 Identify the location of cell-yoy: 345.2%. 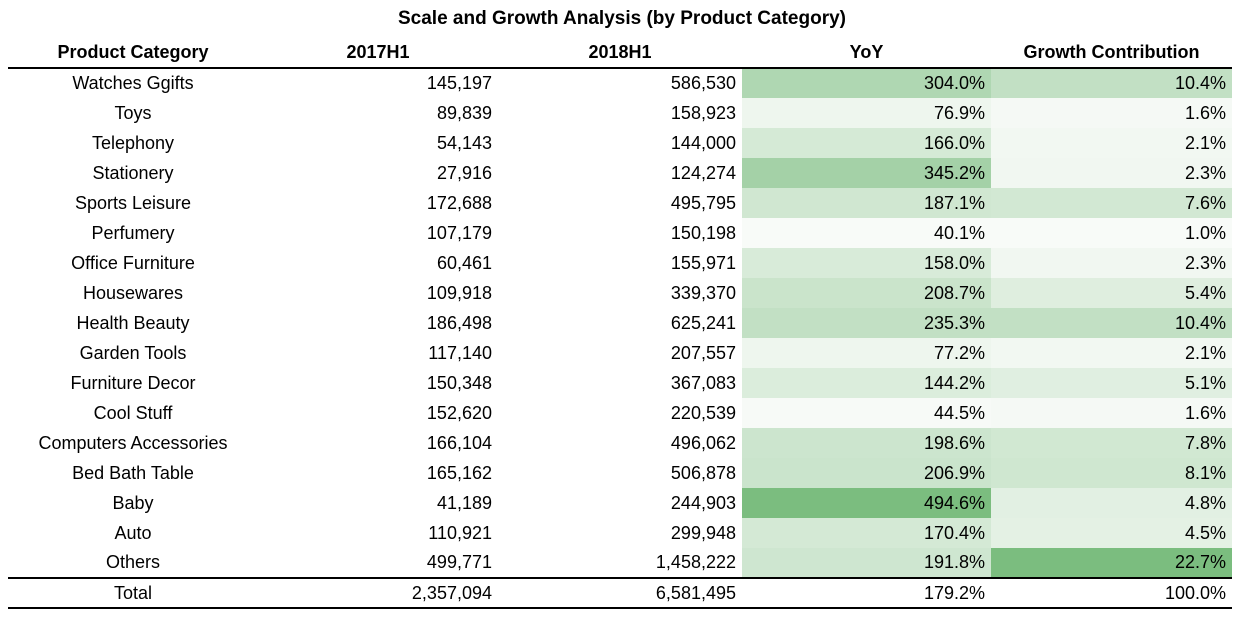
(866, 173).